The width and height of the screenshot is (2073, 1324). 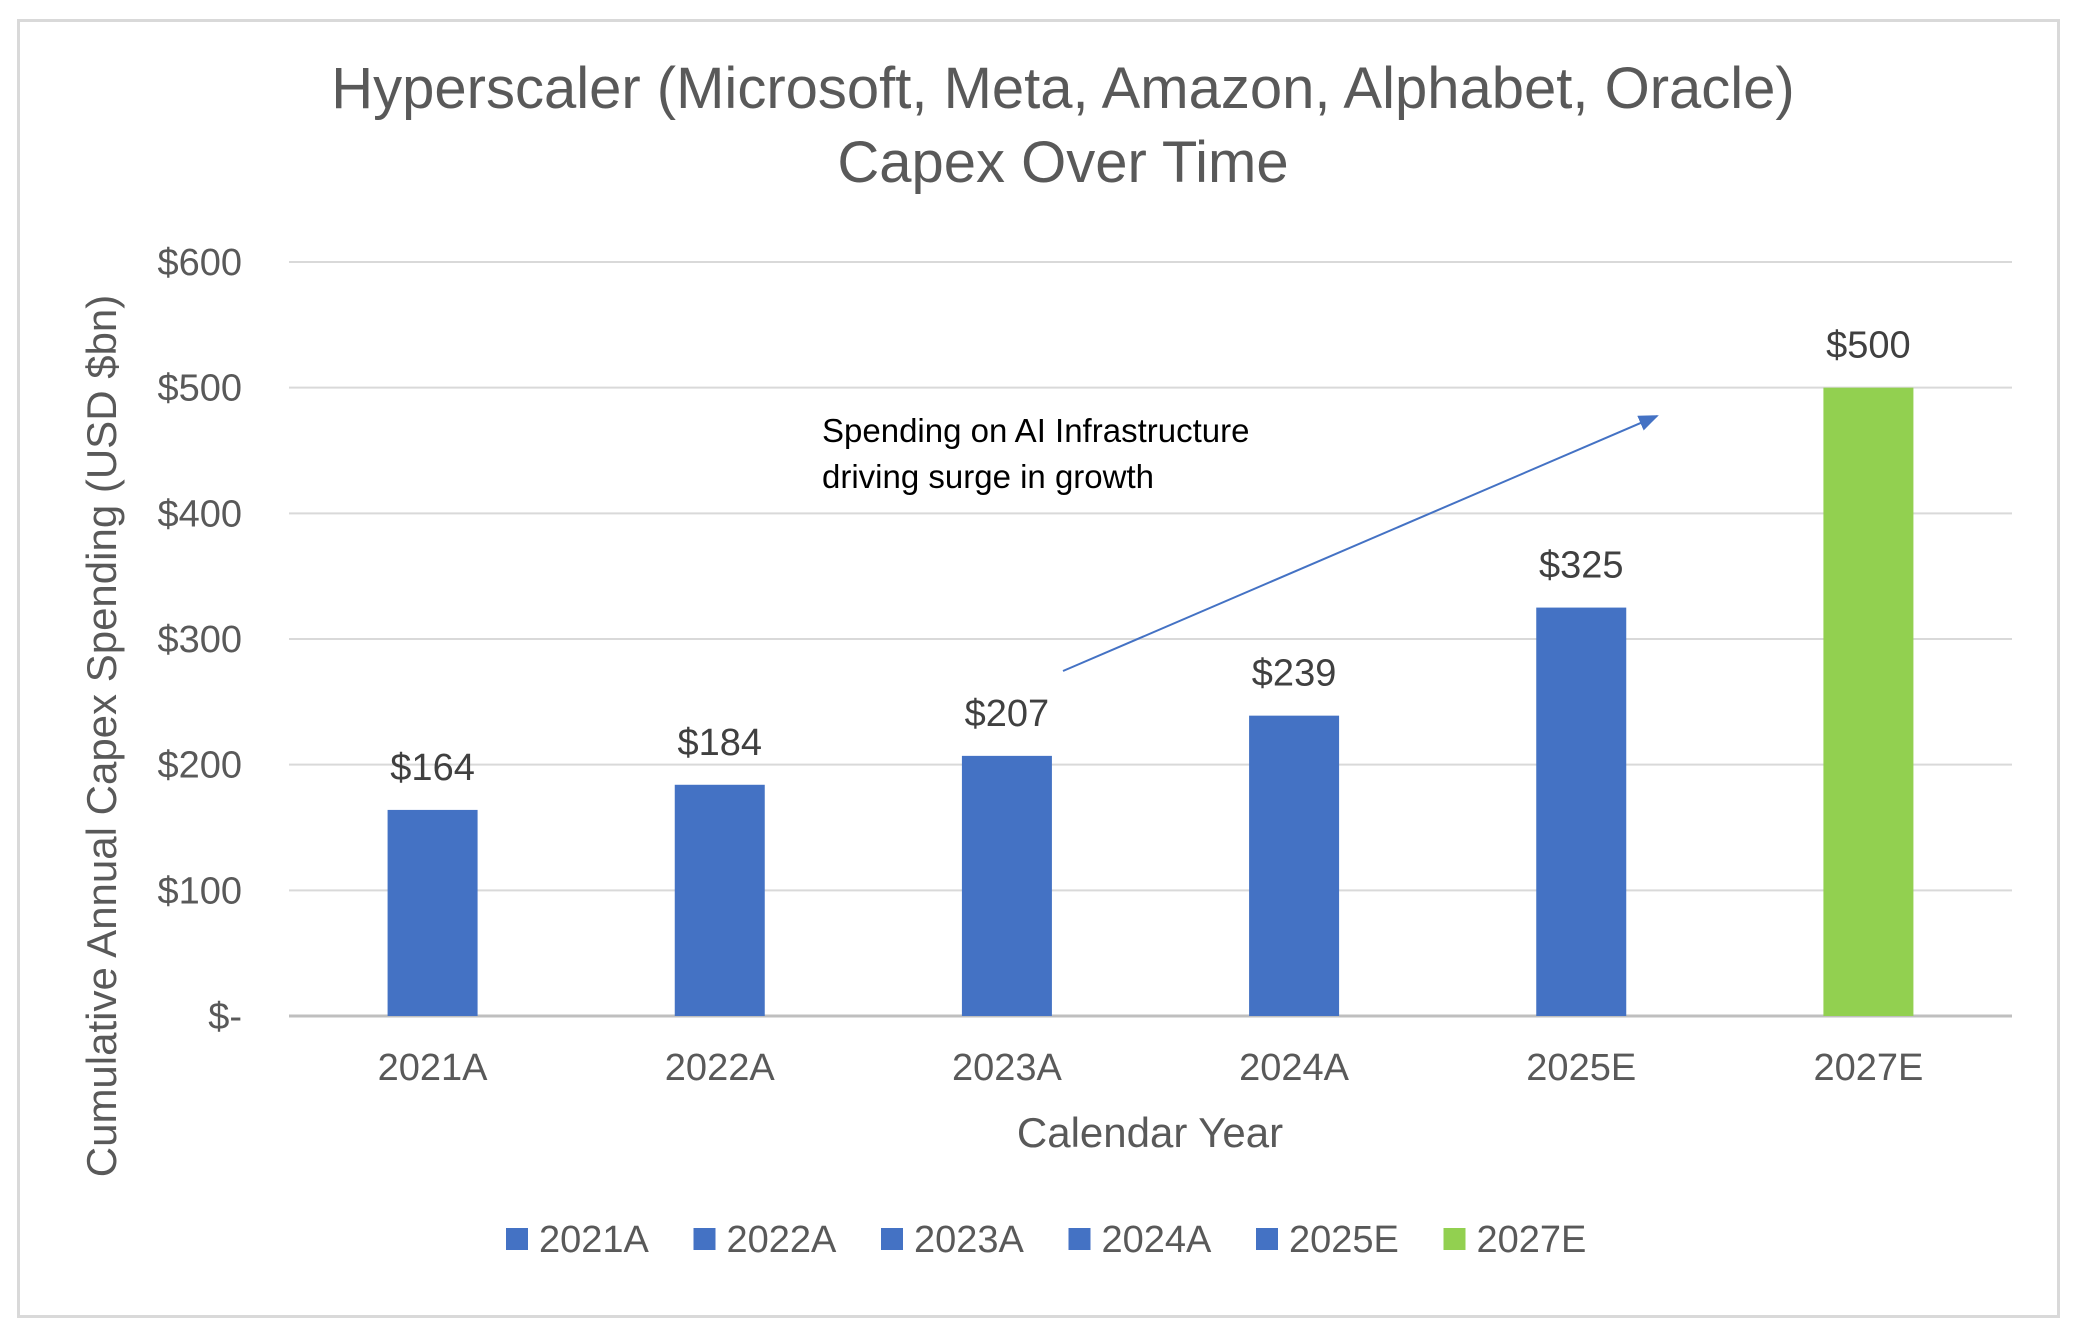 What do you see at coordinates (1581, 1068) in the screenshot?
I see `x-tick-label-2025e: 2025E` at bounding box center [1581, 1068].